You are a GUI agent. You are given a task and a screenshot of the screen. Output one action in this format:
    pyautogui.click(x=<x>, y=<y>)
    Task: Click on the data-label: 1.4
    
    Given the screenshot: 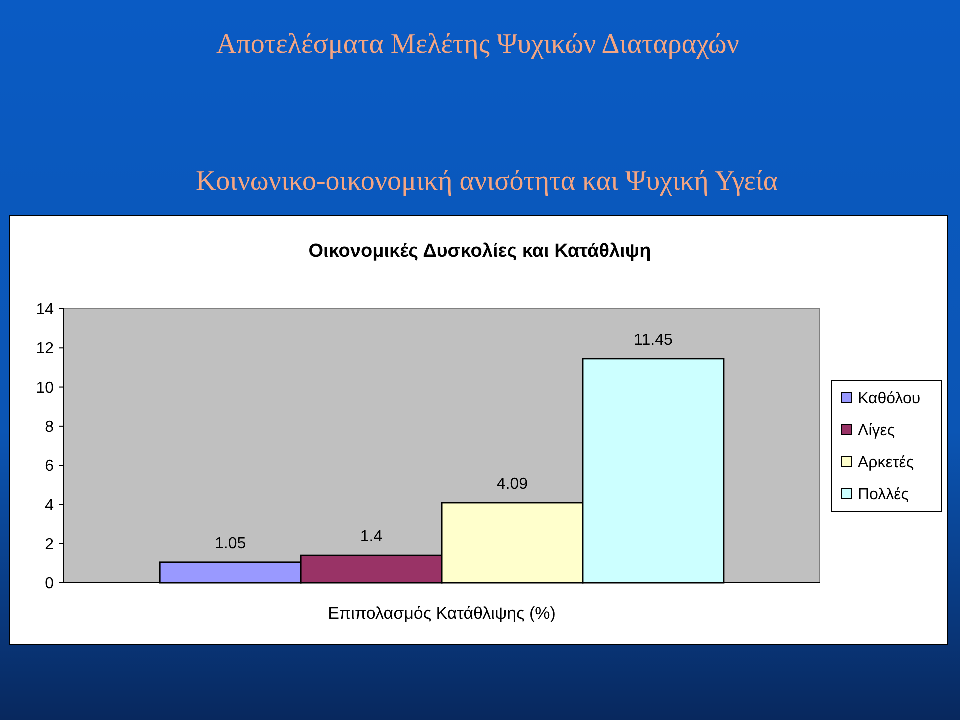 What is the action you would take?
    pyautogui.click(x=371, y=537)
    